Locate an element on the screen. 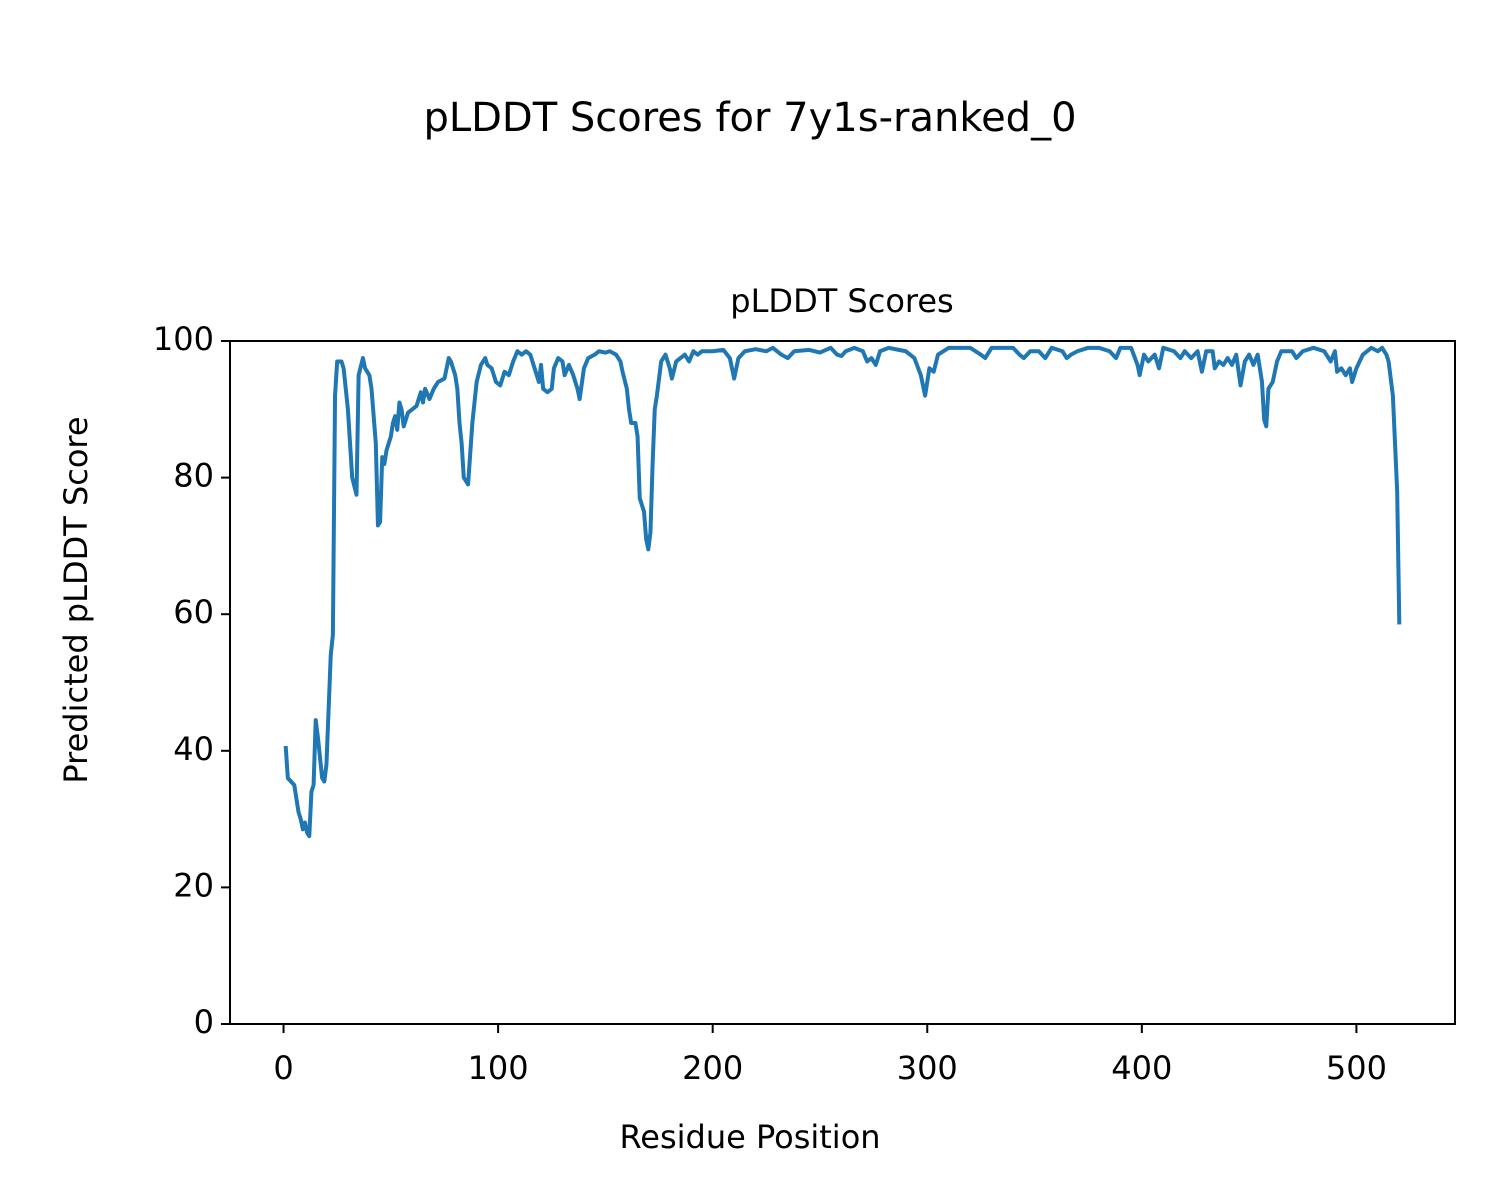 This screenshot has width=1500, height=1200. x-axis-label: Residue Position is located at coordinates (749, 1137).